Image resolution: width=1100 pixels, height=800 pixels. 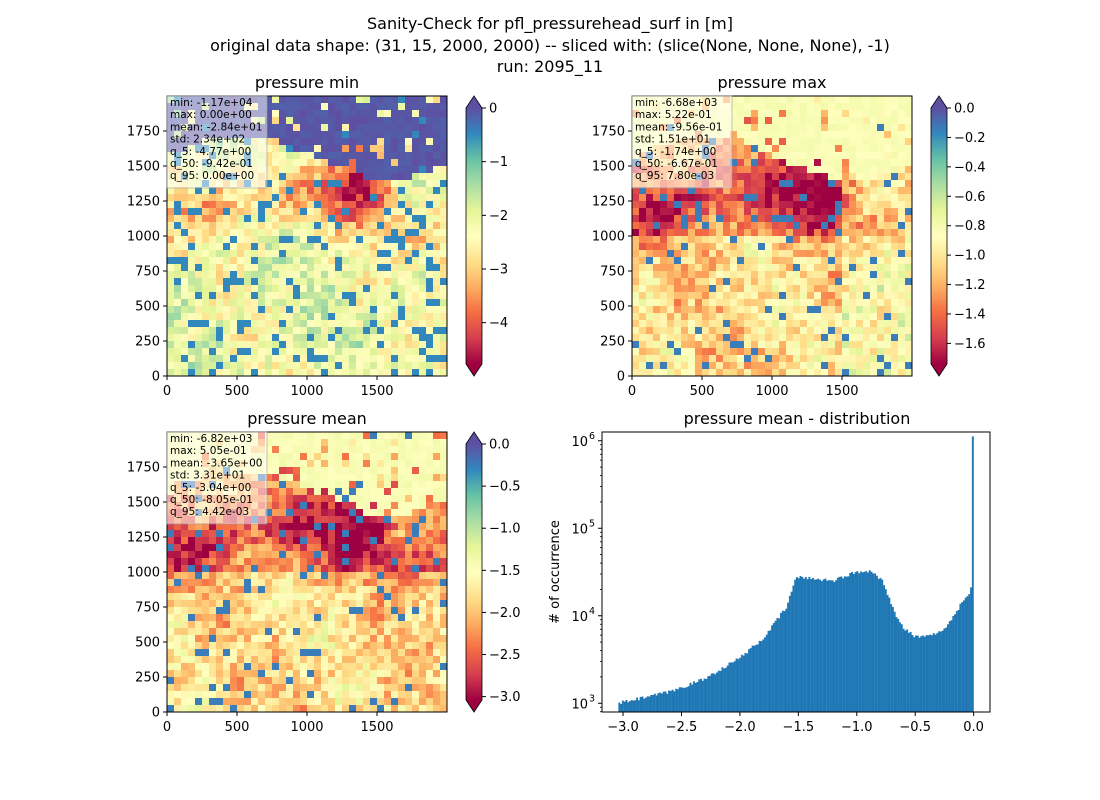 What do you see at coordinates (156, 377) in the screenshot?
I see `y-tick-label: 0` at bounding box center [156, 377].